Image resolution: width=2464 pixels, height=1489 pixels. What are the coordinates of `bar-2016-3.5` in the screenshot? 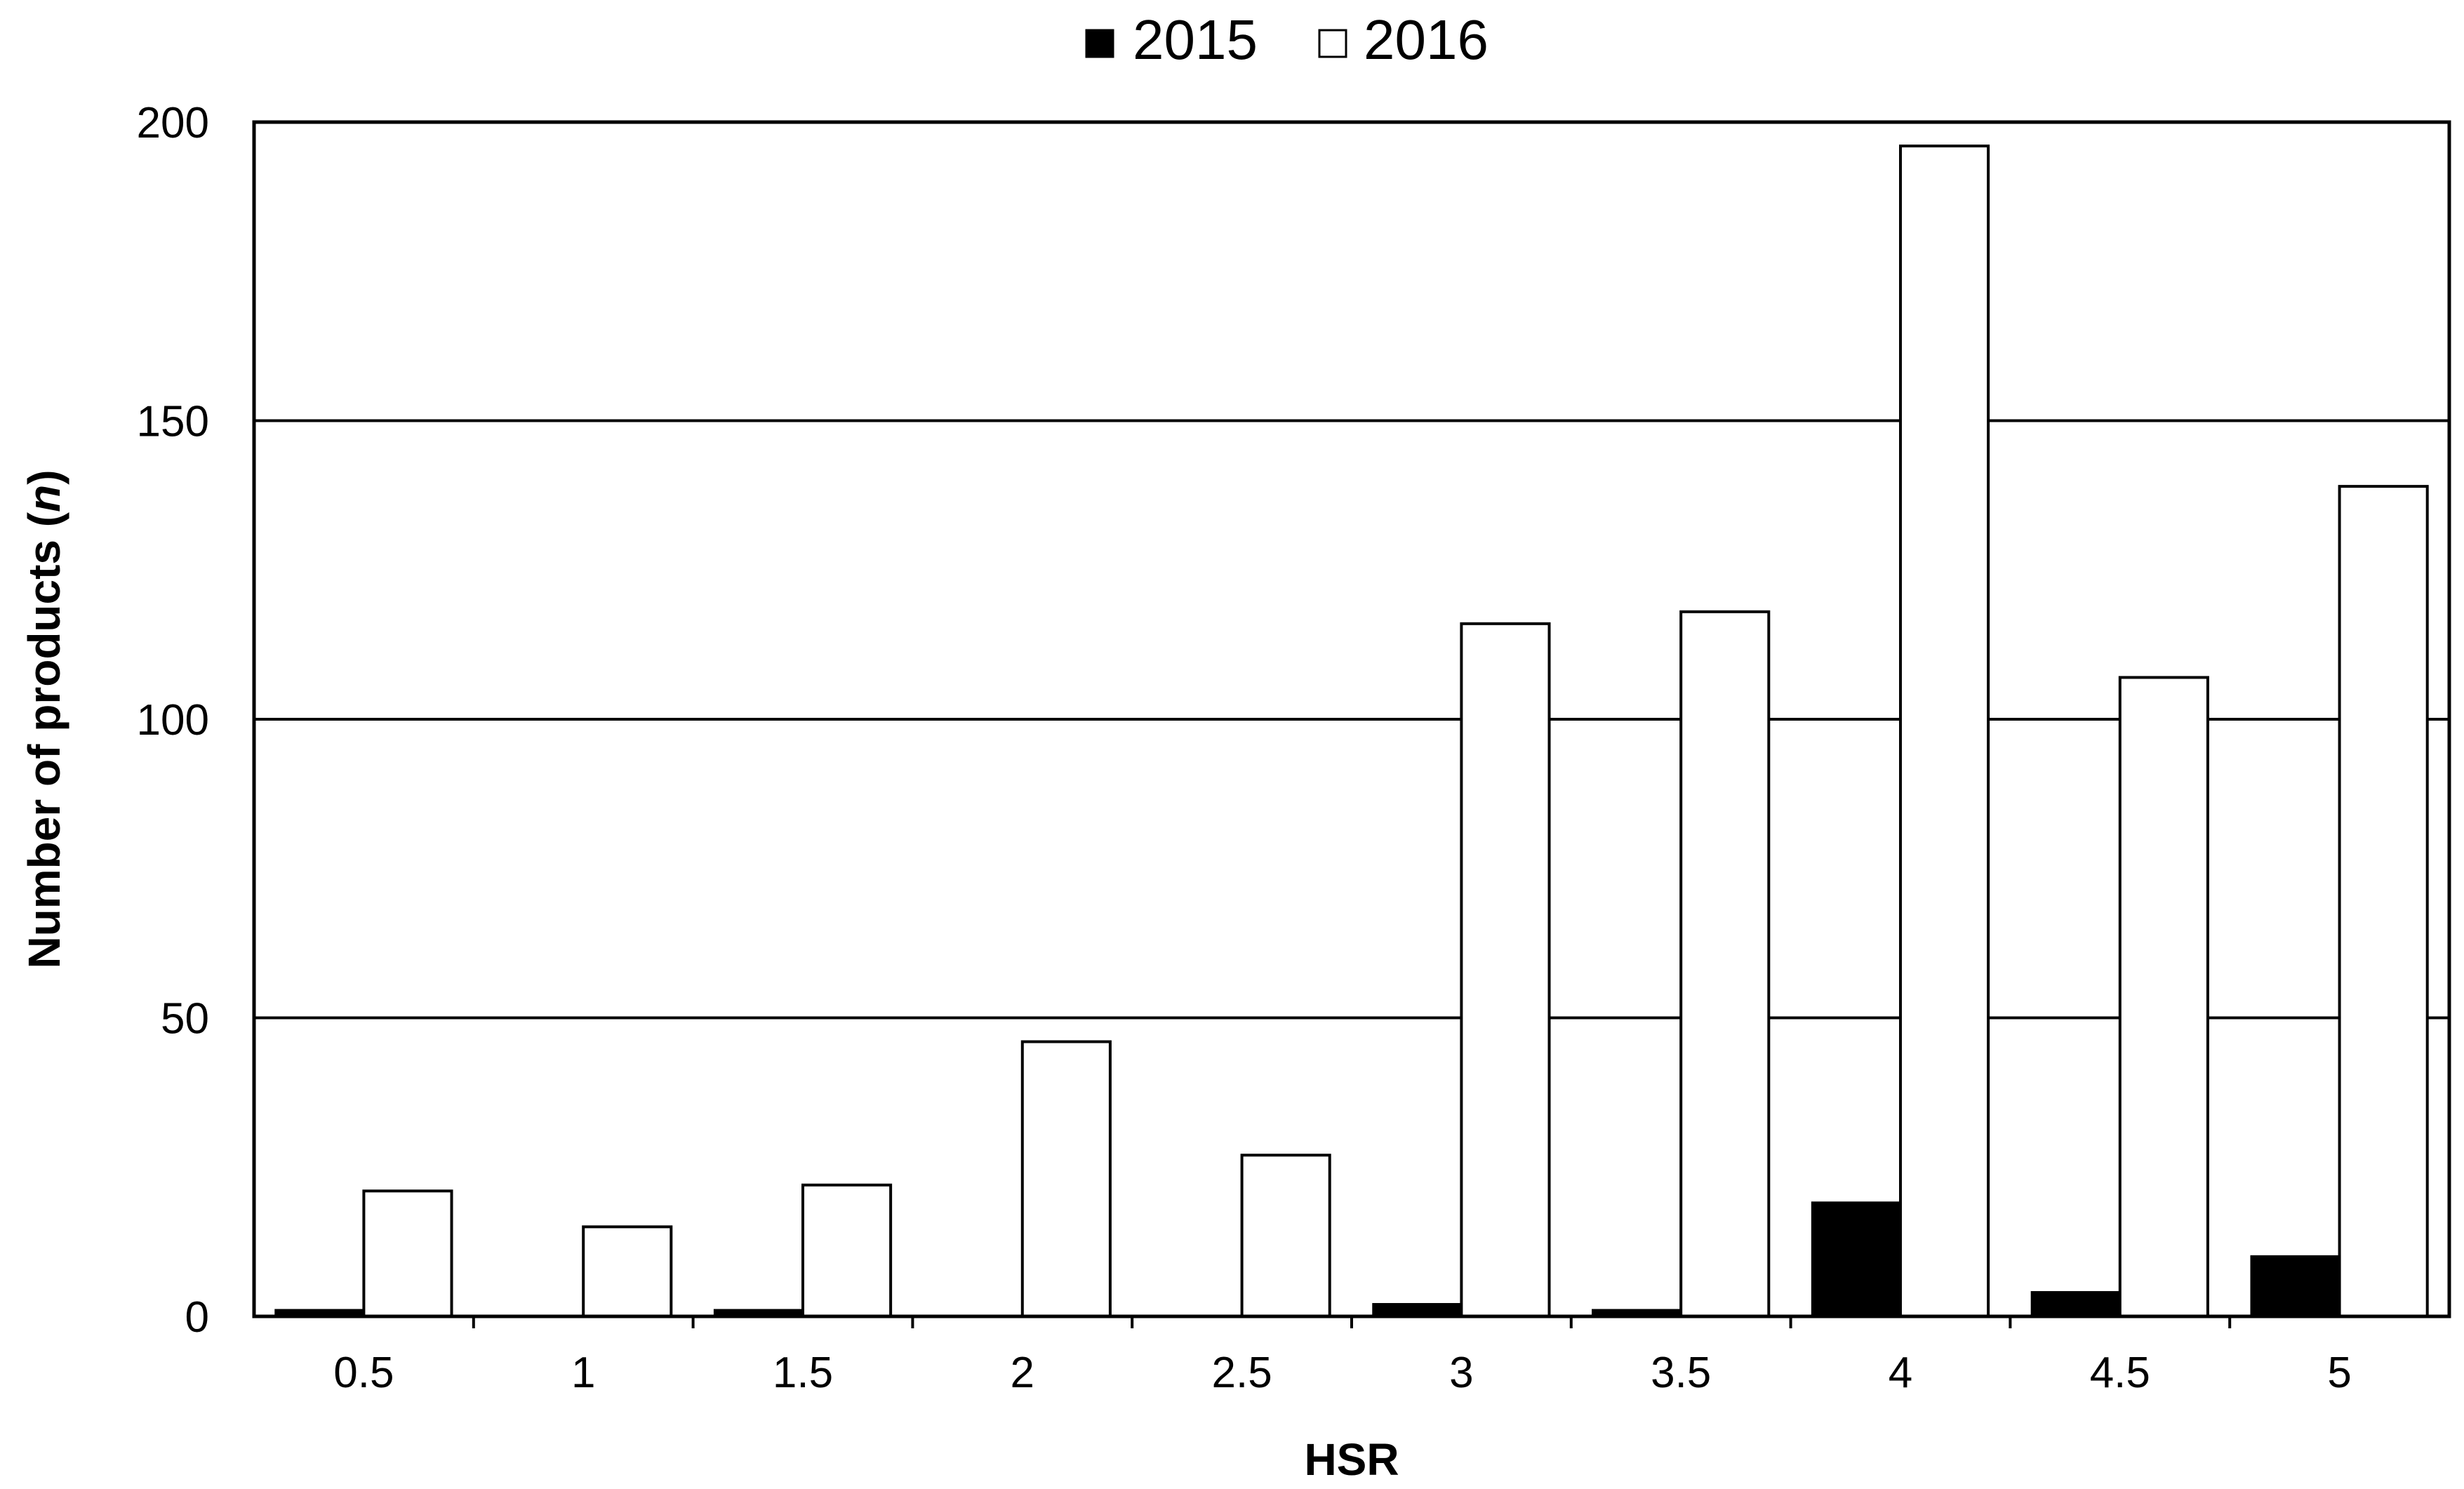 It's located at (1725, 964).